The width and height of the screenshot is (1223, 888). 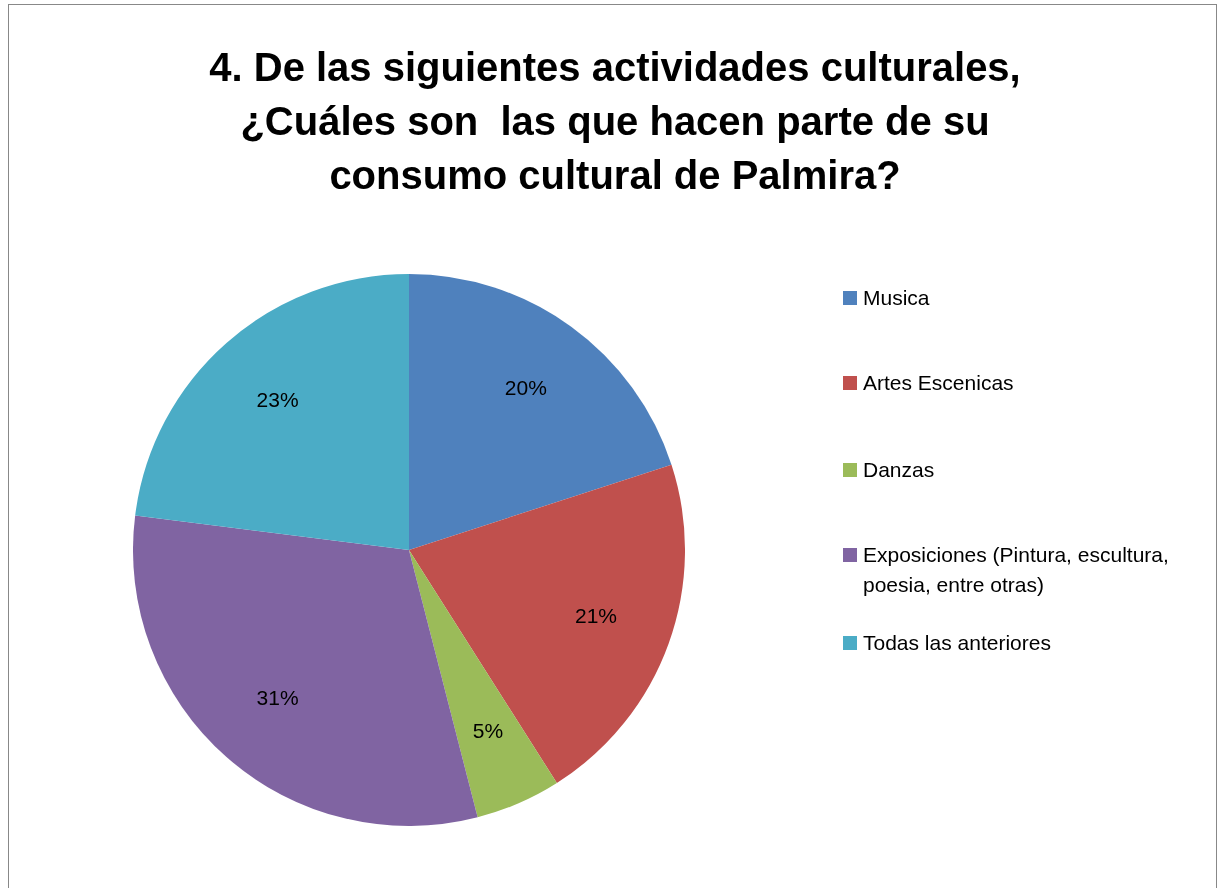 I want to click on data-label: 23%, so click(x=277, y=399).